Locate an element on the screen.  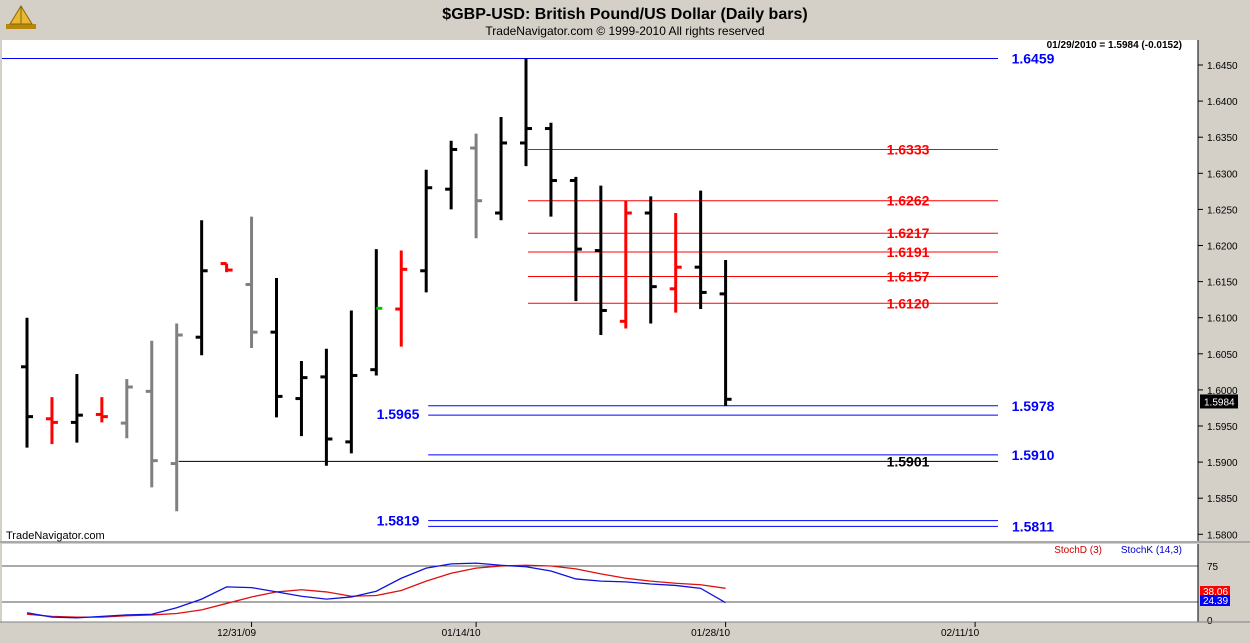
price-tick-label: 1.6150 is located at coordinates (1222, 283).